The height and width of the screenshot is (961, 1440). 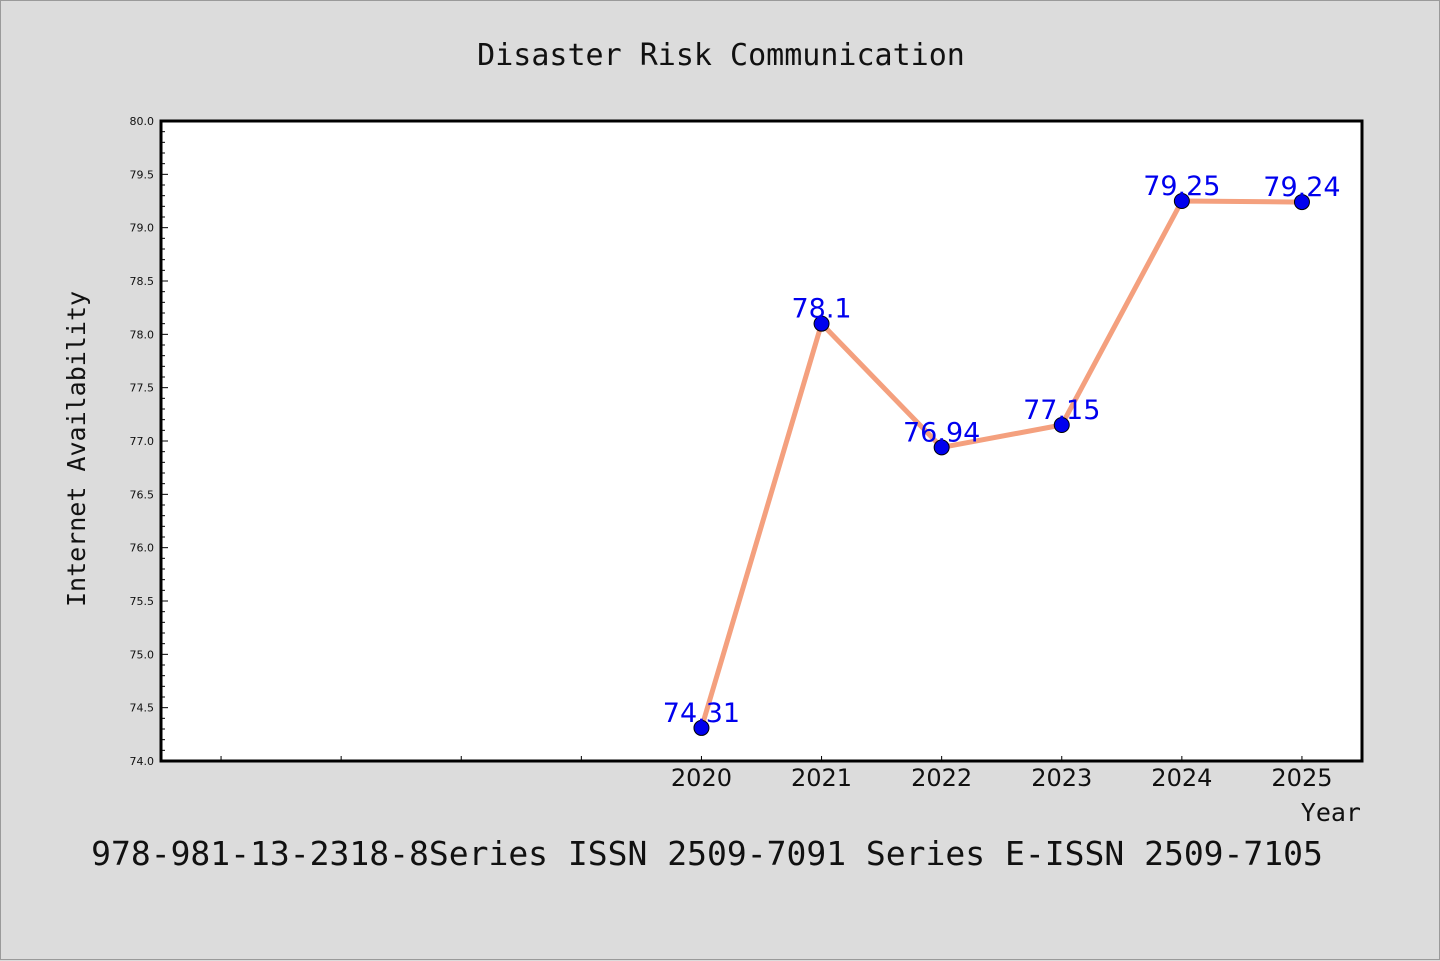 I want to click on x-tick-label: 2021, so click(x=821, y=778).